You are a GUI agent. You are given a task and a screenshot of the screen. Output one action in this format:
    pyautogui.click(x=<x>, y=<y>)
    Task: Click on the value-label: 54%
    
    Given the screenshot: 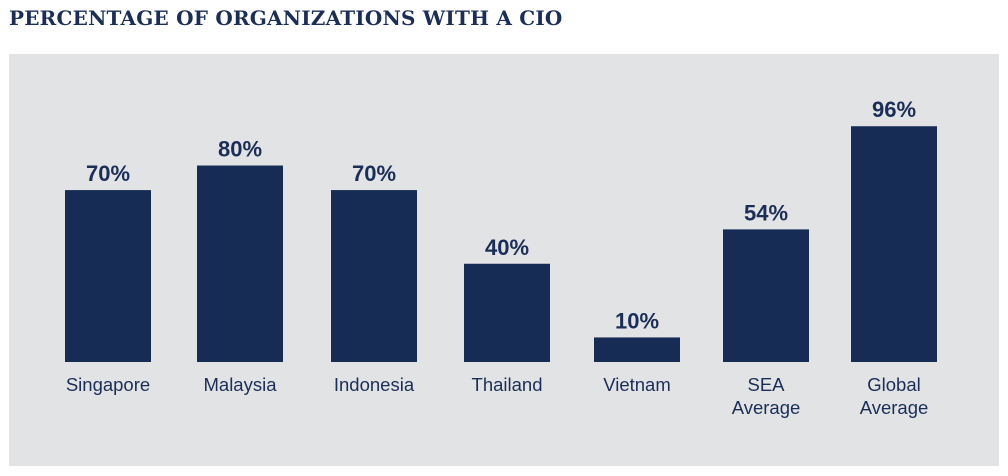 What is the action you would take?
    pyautogui.click(x=766, y=212)
    